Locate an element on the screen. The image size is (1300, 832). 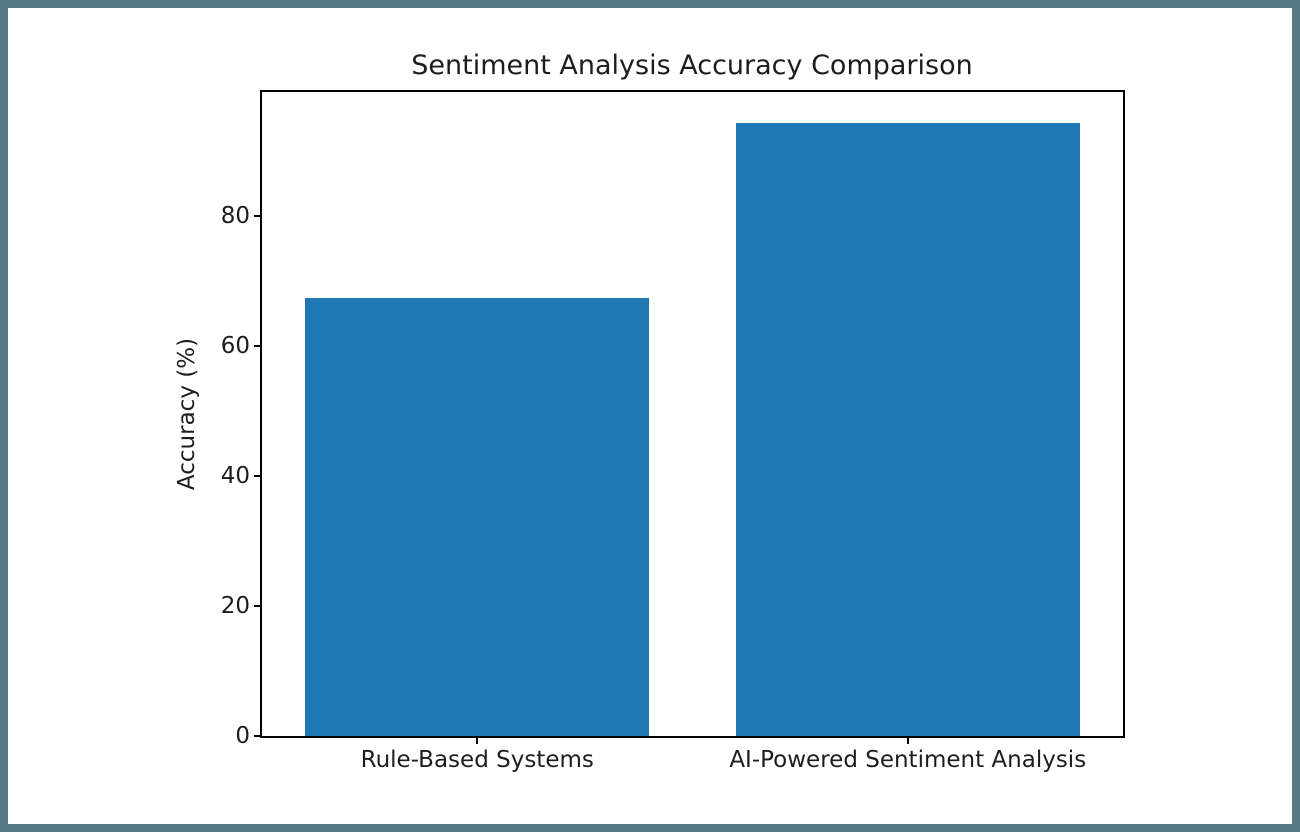
x-tick-label-ai-powered-sentiment-analysis: AI-Powered Sentiment Analysis is located at coordinates (908, 760).